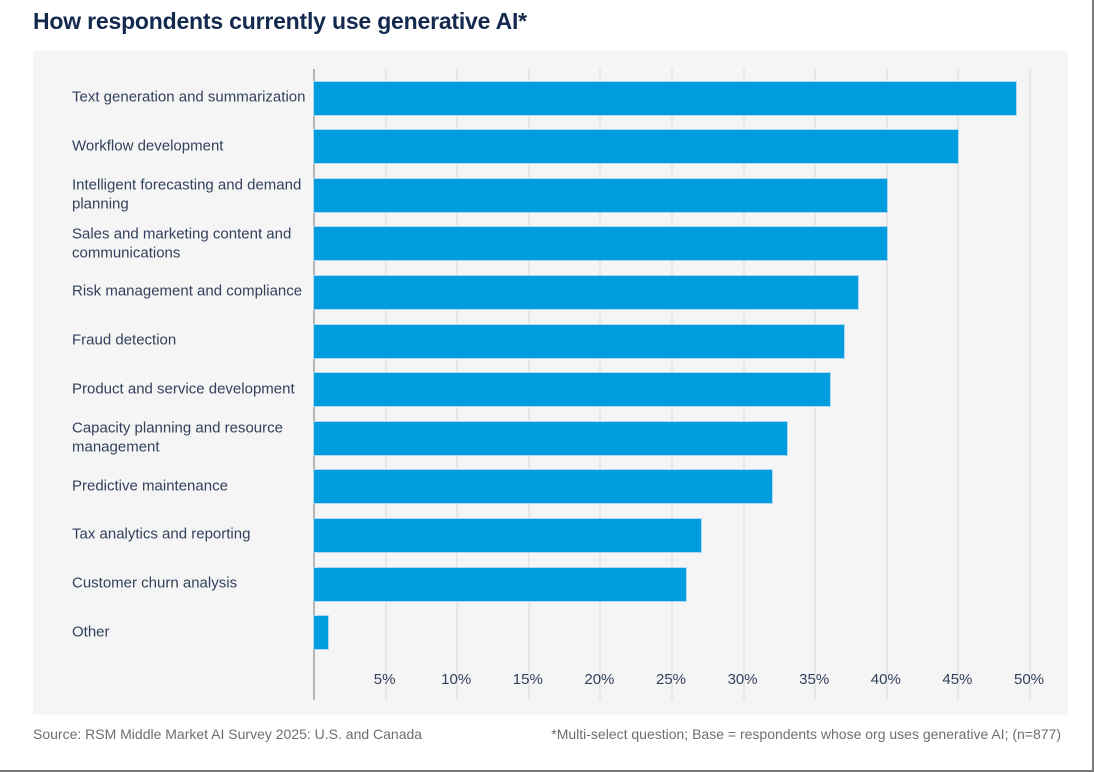  What do you see at coordinates (547, 771) in the screenshot?
I see `bottom-border` at bounding box center [547, 771].